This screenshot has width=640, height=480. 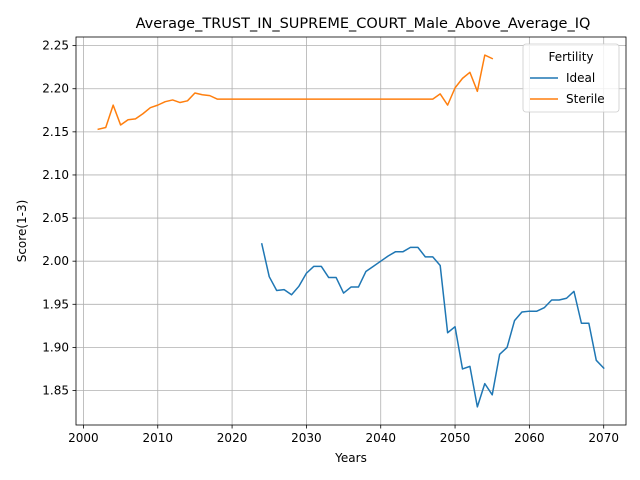 What do you see at coordinates (83, 438) in the screenshot?
I see `x-tick-label: 2000` at bounding box center [83, 438].